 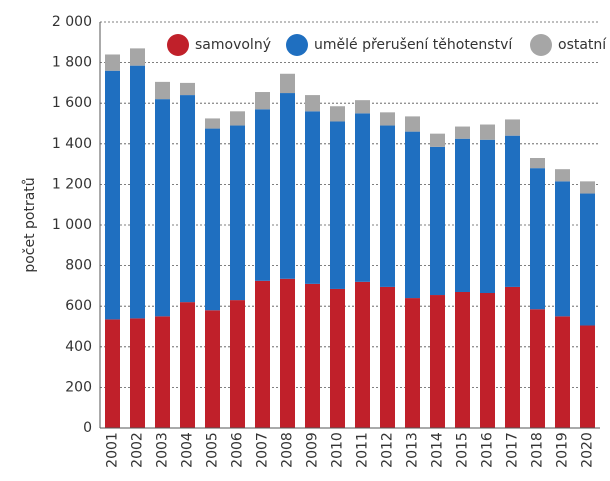 I want to click on legend-box, so click(x=378, y=45).